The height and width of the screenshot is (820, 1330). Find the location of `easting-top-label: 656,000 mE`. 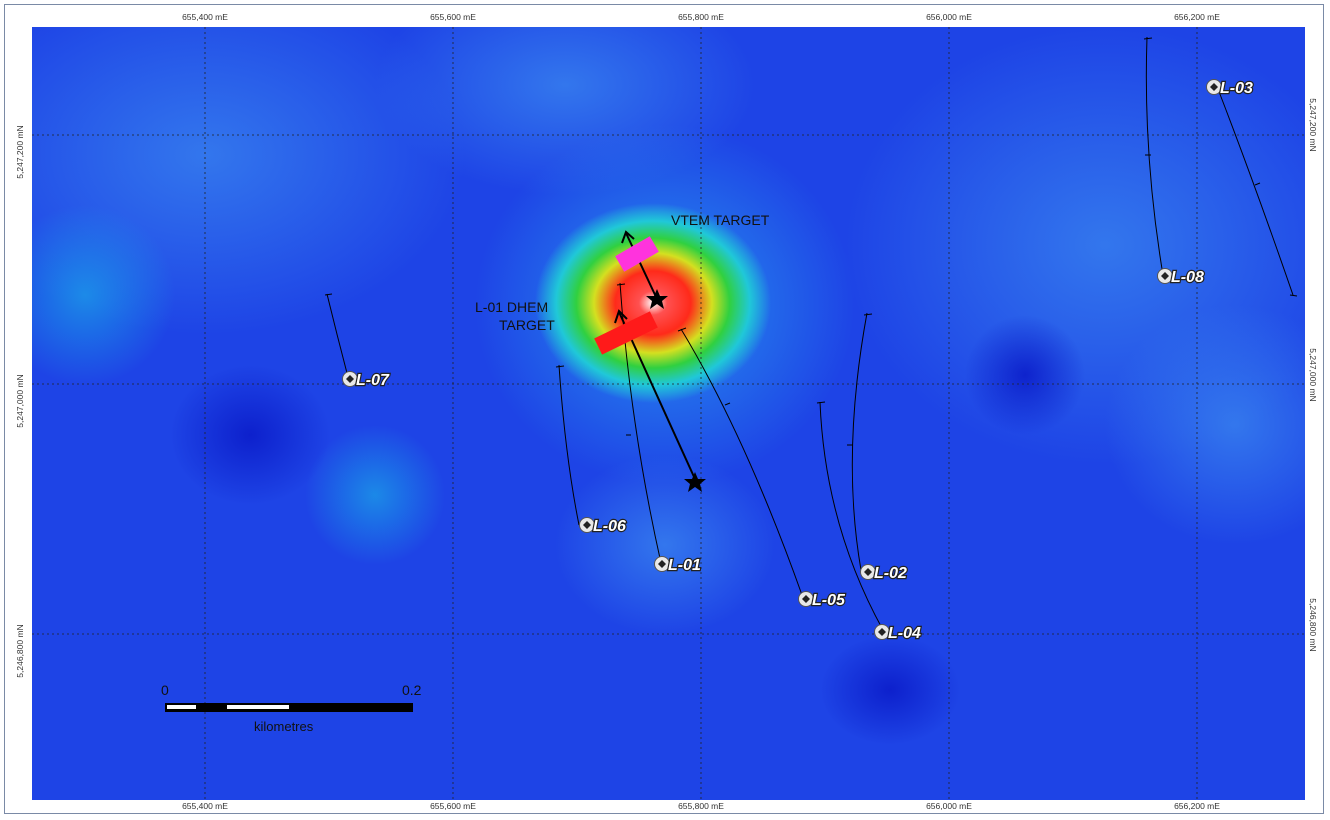

easting-top-label: 656,000 mE is located at coordinates (949, 17).